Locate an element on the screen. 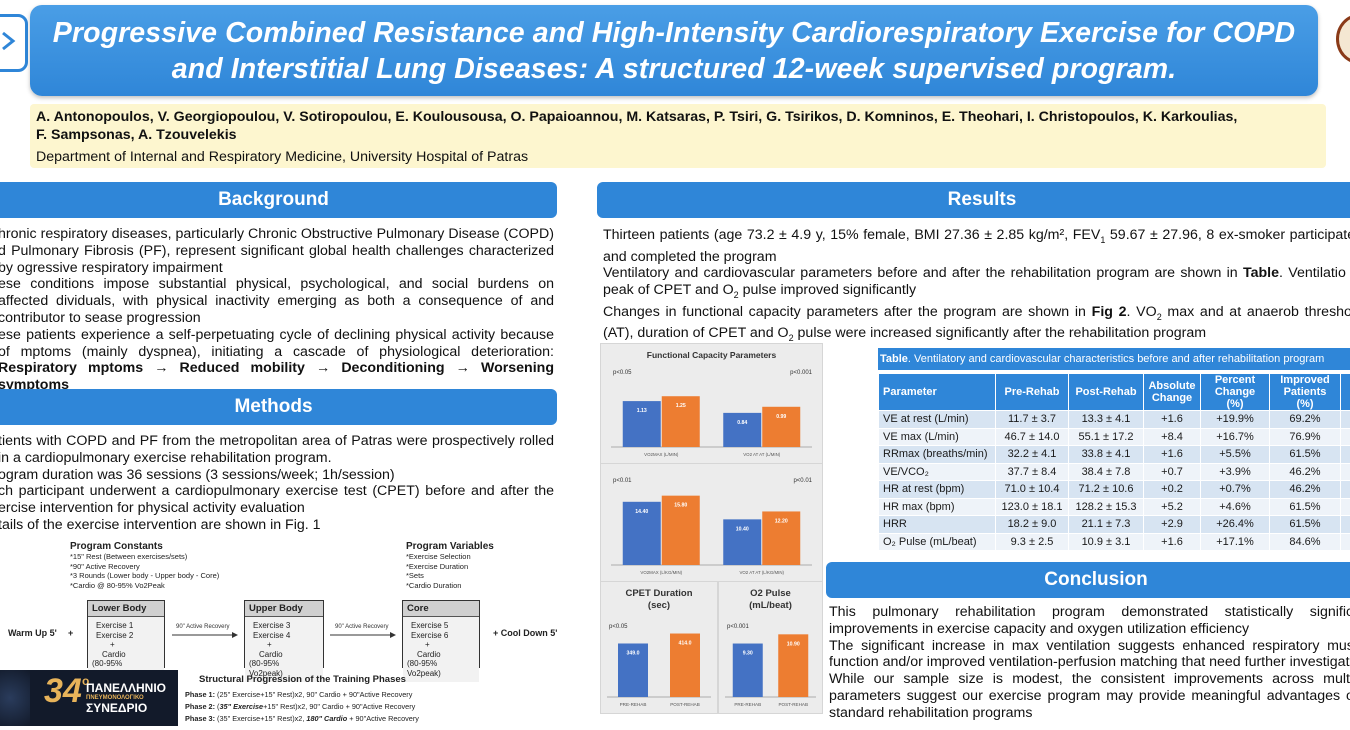 This screenshot has width=1350, height=730. table-cell: 9.3 ± 2.5 is located at coordinates (1032, 541).